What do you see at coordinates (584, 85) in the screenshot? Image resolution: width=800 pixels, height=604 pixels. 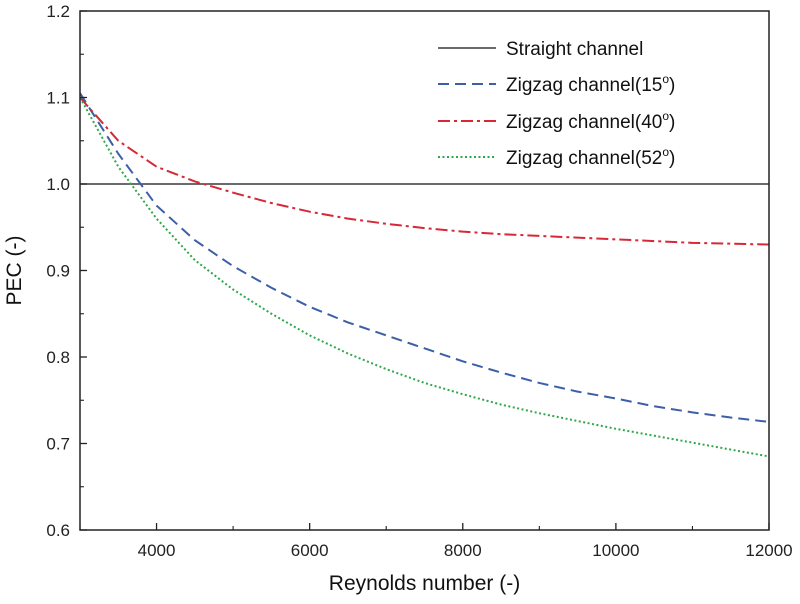 I see `legend-label-text: Zigzag channel(15` at bounding box center [584, 85].